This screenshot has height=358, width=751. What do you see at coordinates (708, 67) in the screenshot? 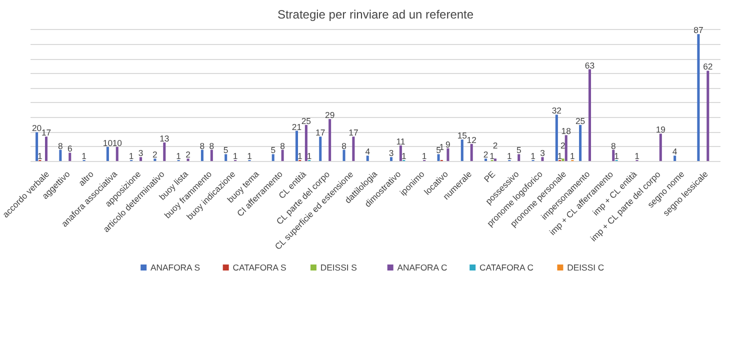
I see `data-label: 62` at bounding box center [708, 67].